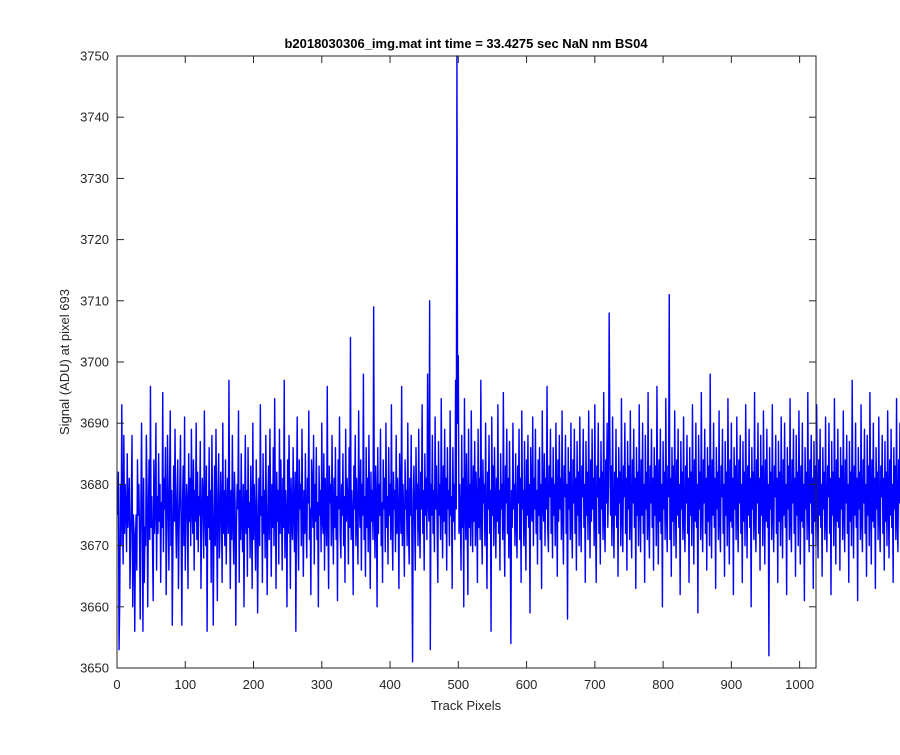 The width and height of the screenshot is (900, 755). I want to click on x-tick-label: 900, so click(732, 684).